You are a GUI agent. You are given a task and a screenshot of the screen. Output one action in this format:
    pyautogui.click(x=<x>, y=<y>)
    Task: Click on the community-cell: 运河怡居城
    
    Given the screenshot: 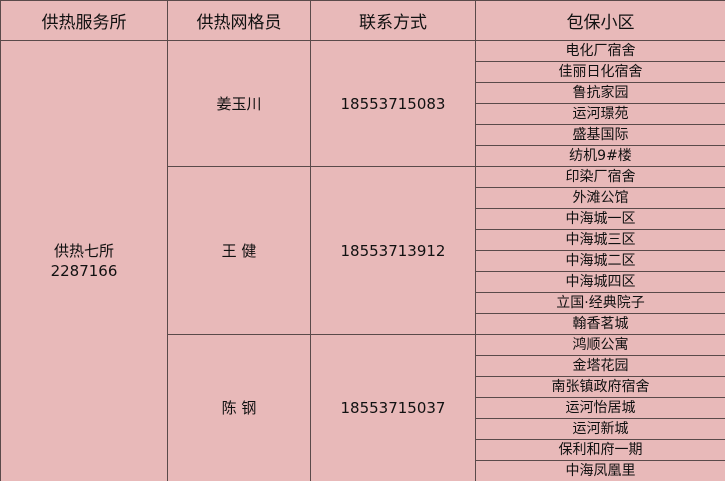 What is the action you would take?
    pyautogui.click(x=600, y=408)
    